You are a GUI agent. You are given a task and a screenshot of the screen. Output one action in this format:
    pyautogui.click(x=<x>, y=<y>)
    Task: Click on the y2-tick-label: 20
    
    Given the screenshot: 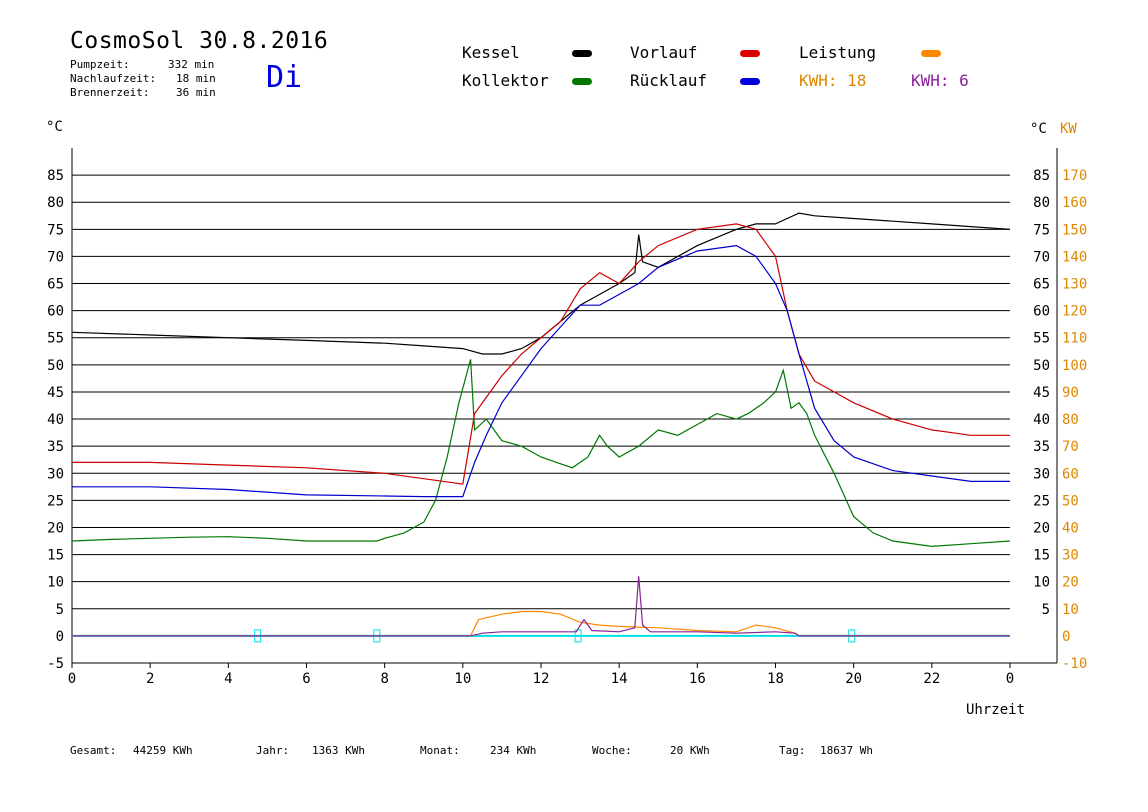 What is the action you would take?
    pyautogui.click(x=1070, y=583)
    